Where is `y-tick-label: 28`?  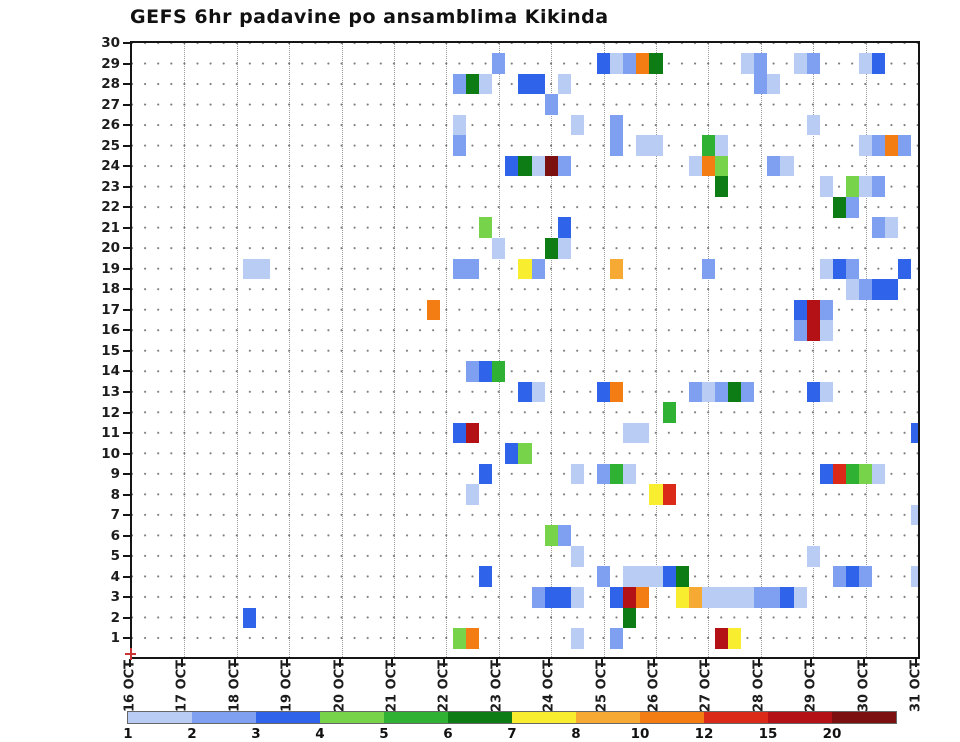 y-tick-label: 28 is located at coordinates (110, 84).